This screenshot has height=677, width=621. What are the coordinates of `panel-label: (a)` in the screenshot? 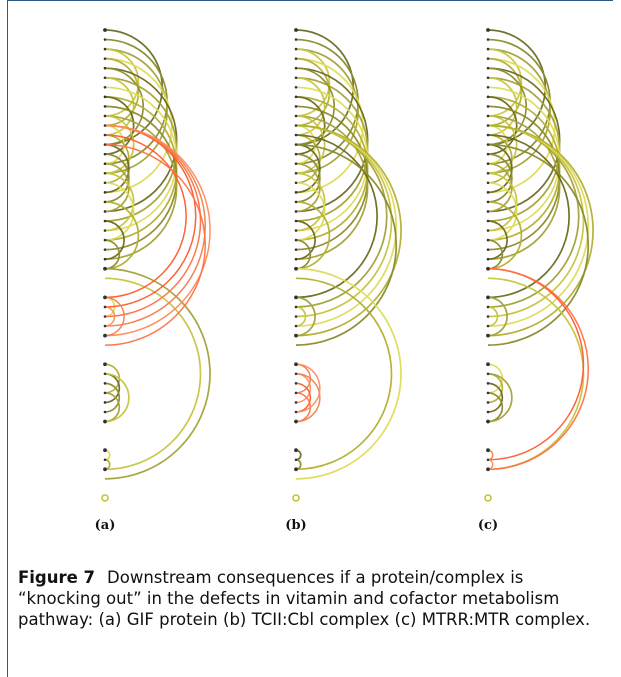 It's located at (105, 525).